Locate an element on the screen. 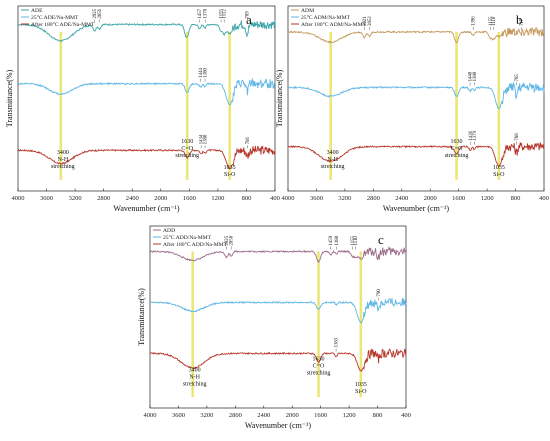 This screenshot has height=441, width=550. panel-label: c is located at coordinates (381, 239).